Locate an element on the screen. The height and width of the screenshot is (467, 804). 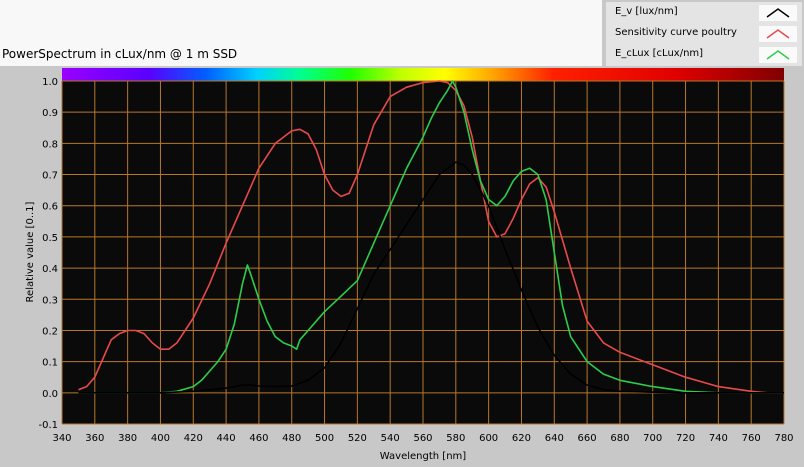
legend-item-ev: E_v [lux/nm] is located at coordinates (704, 13).